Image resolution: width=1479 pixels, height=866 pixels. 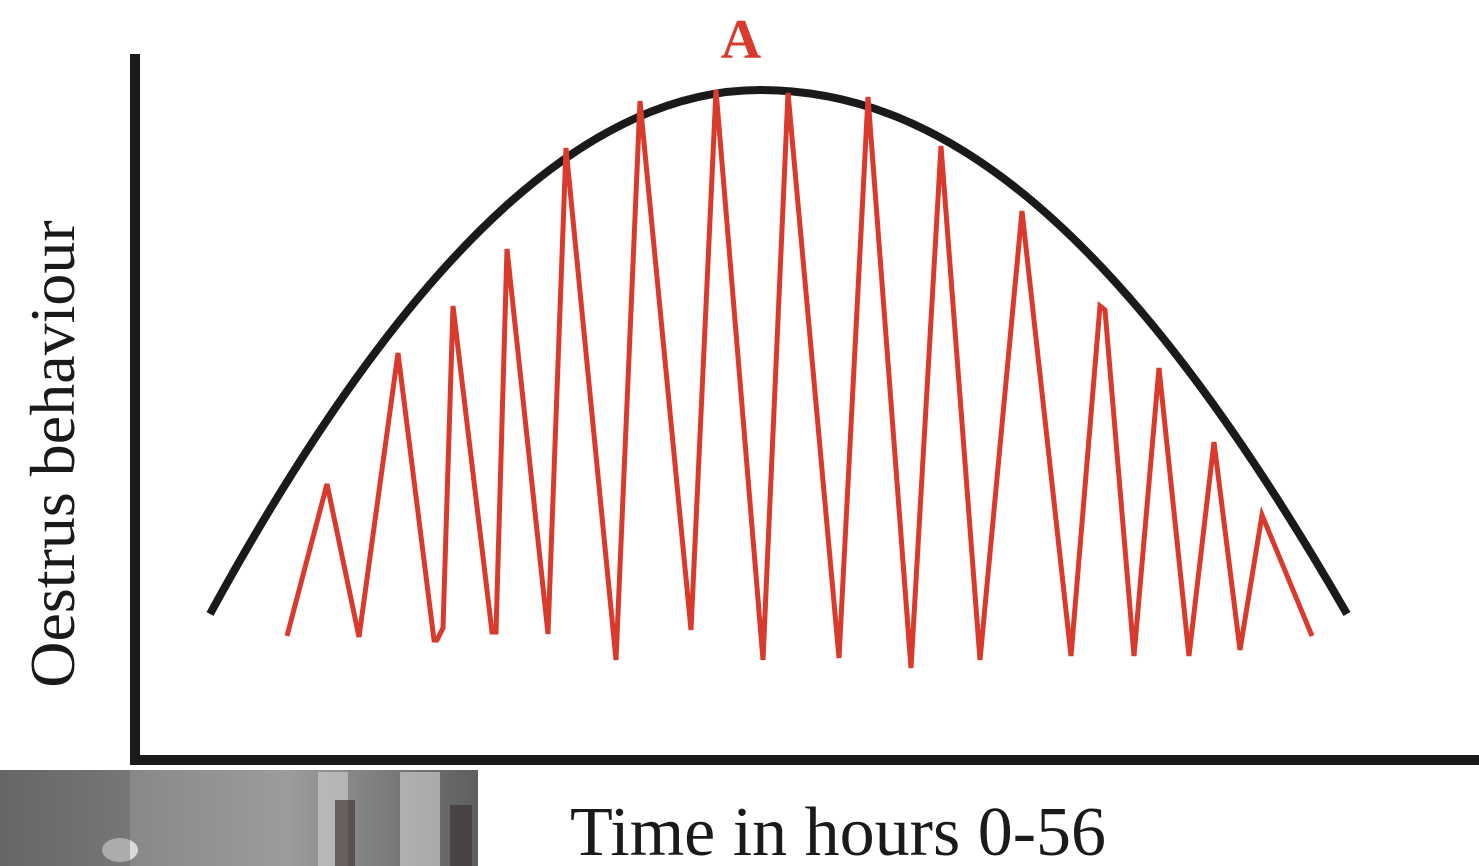 I want to click on photo-inset, so click(x=239, y=818).